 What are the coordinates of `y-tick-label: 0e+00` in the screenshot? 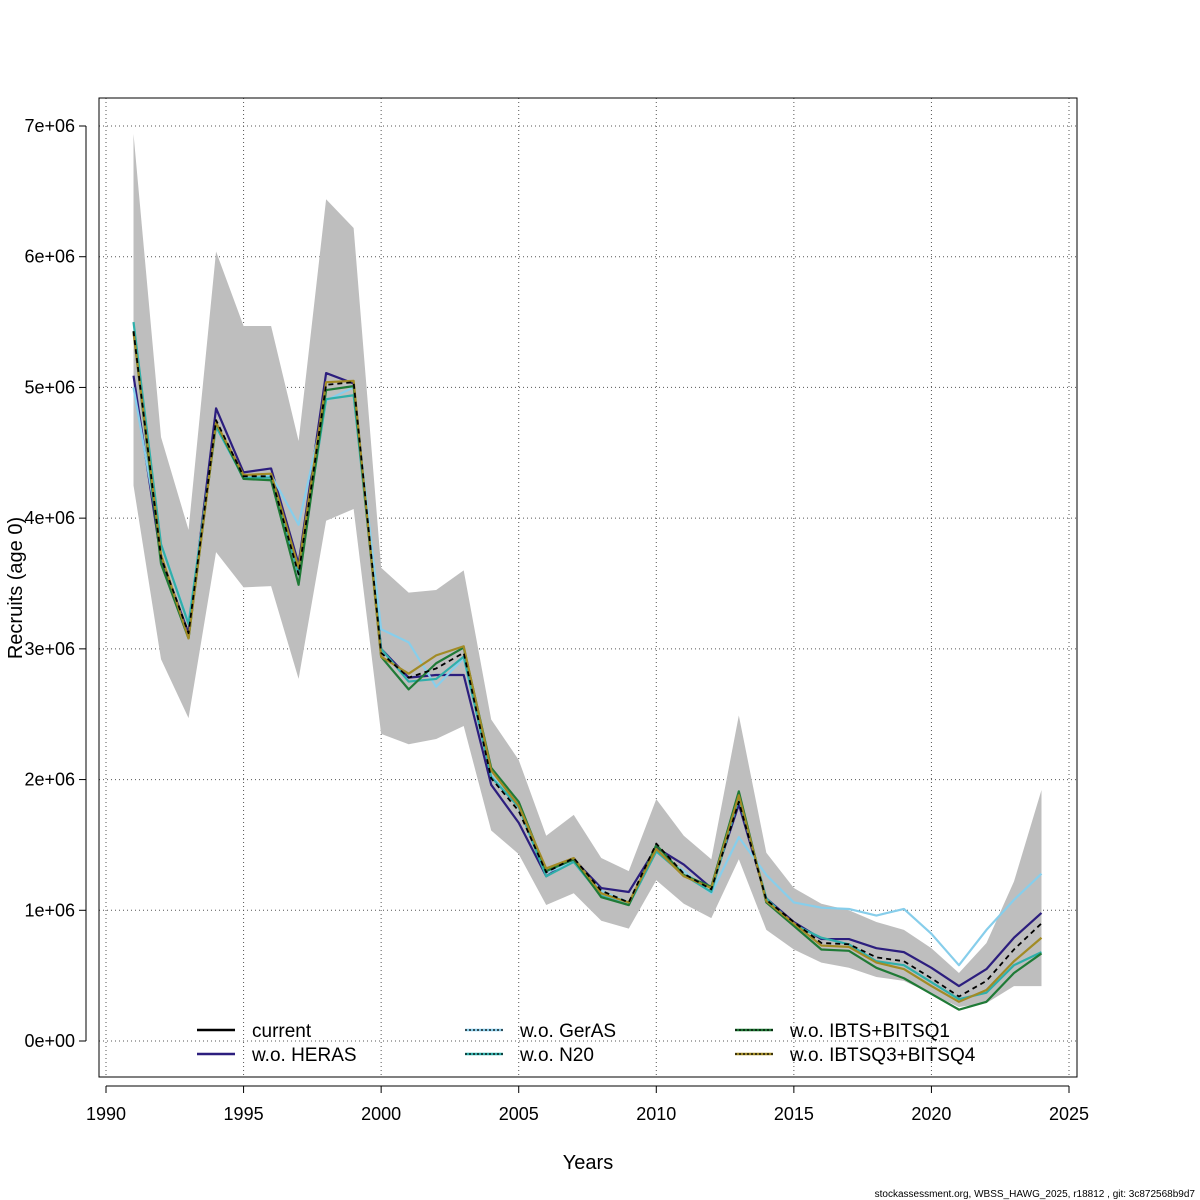 It's located at (49, 1041).